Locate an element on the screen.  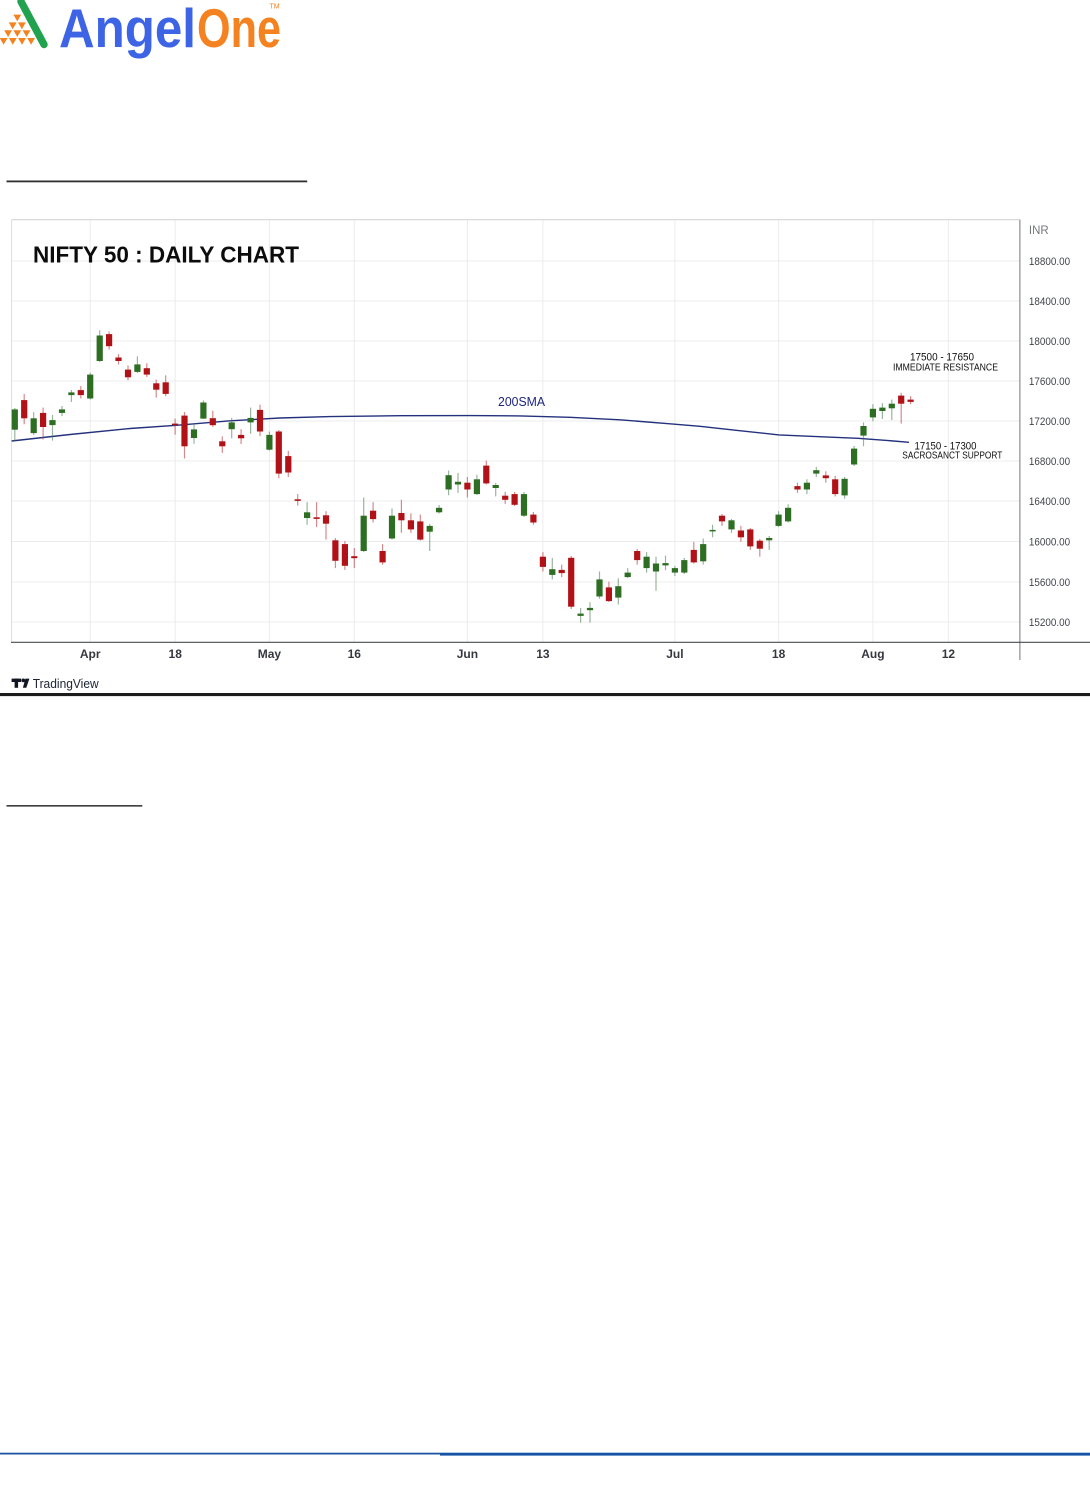
svg-text: 17150 - 17300 is located at coordinates (946, 446).